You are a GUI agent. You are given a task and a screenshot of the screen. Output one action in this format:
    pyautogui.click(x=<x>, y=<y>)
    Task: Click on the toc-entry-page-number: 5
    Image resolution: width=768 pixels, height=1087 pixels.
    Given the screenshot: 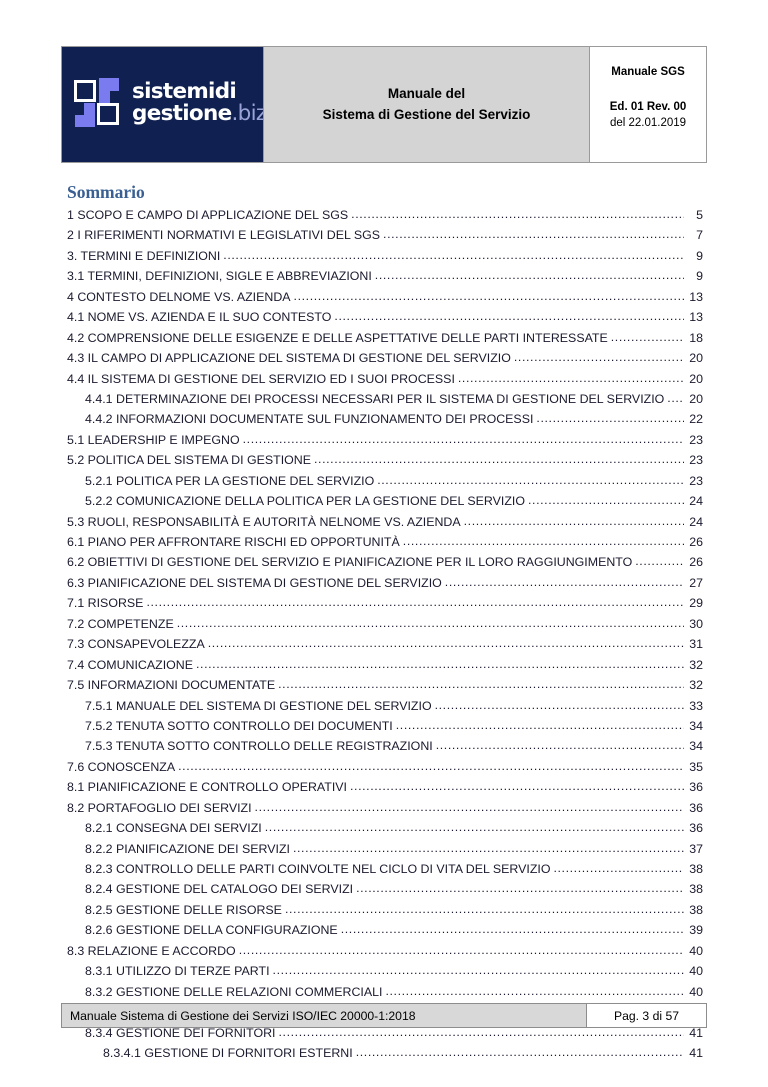 What is the action you would take?
    pyautogui.click(x=699, y=215)
    